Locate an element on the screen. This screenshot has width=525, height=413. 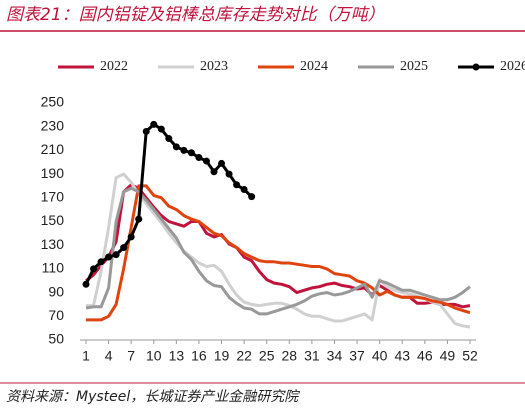
x-tick-label: 10 is located at coordinates (154, 356).